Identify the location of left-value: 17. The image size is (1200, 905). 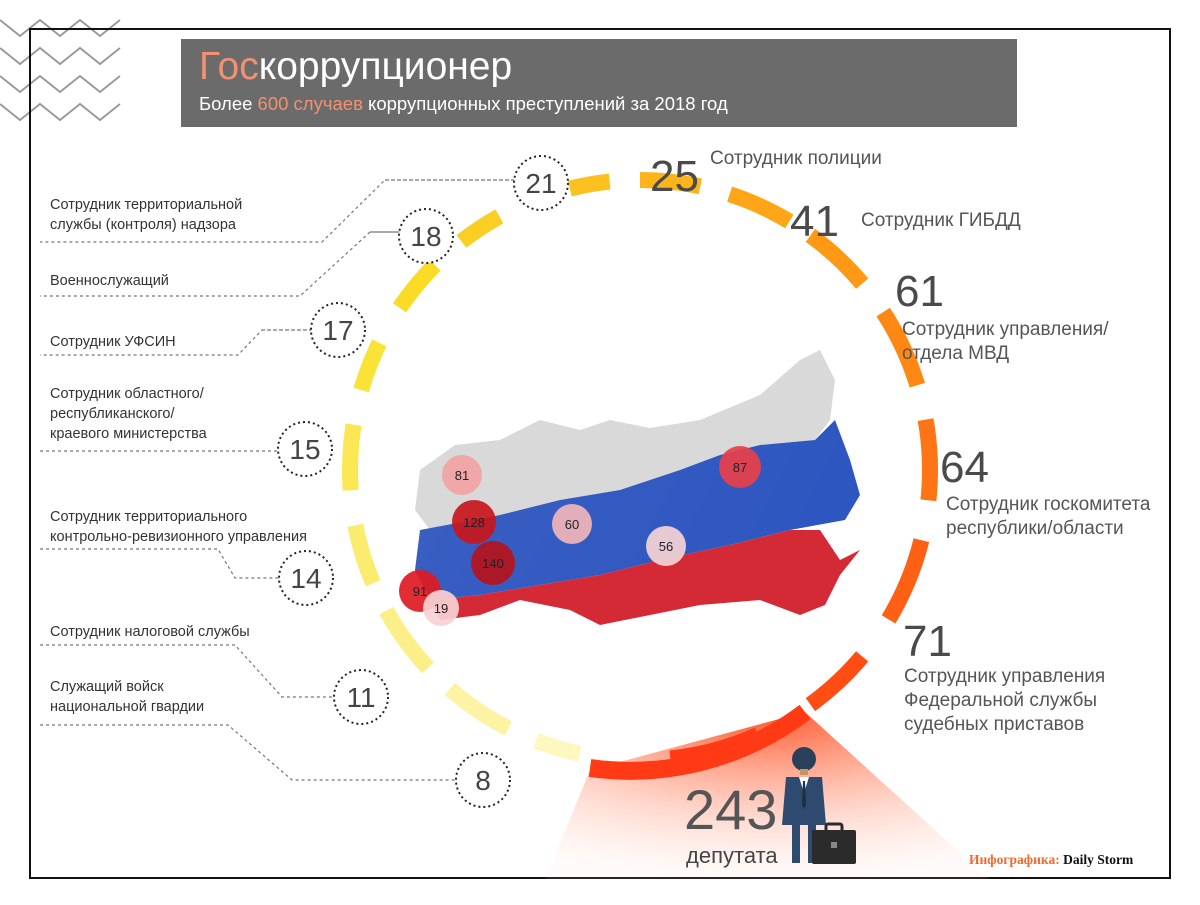
(337, 330).